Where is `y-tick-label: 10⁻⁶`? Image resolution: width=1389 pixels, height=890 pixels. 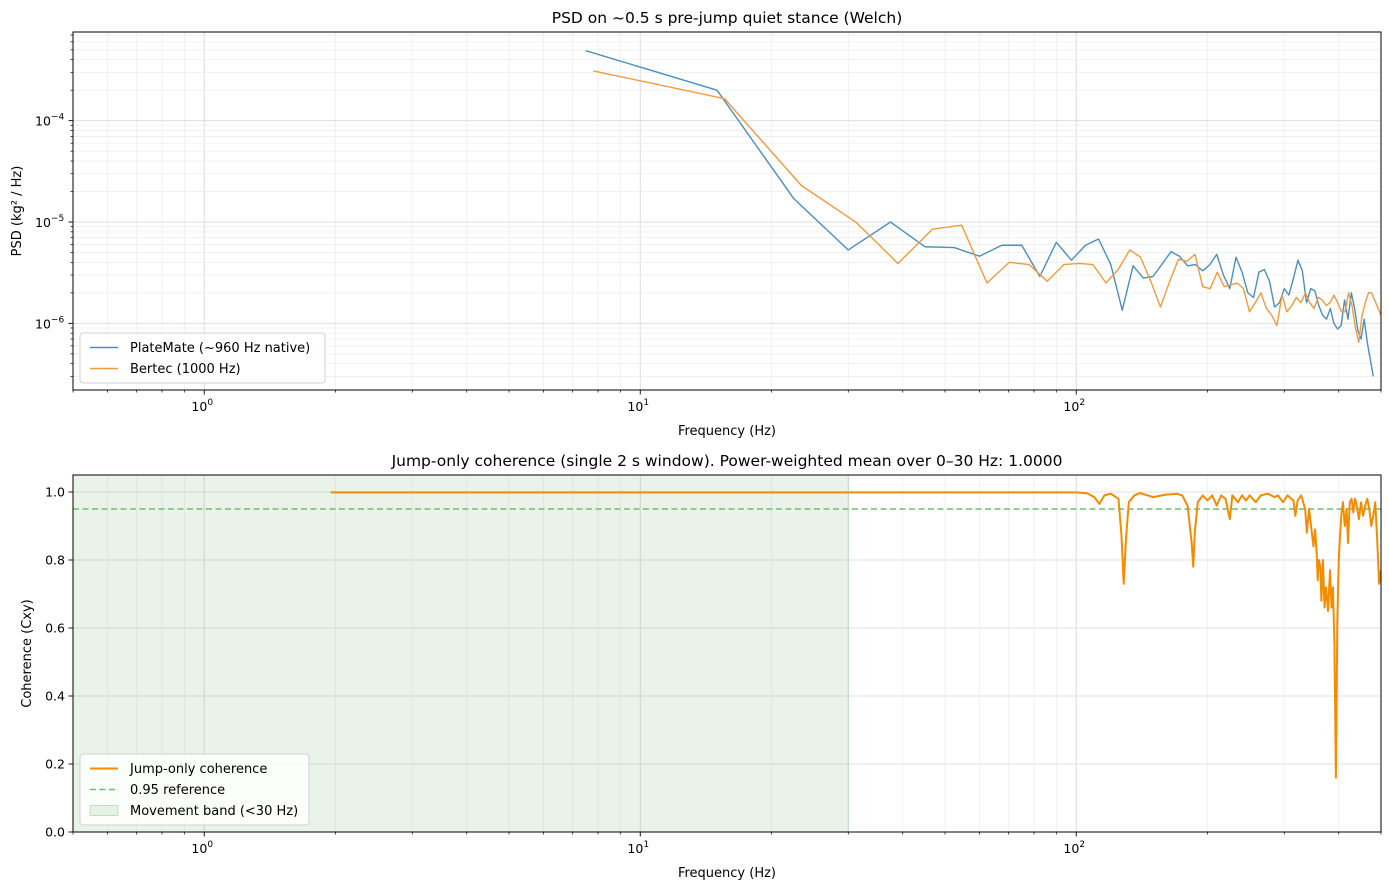
y-tick-label: 10⁻⁶ is located at coordinates (49, 323).